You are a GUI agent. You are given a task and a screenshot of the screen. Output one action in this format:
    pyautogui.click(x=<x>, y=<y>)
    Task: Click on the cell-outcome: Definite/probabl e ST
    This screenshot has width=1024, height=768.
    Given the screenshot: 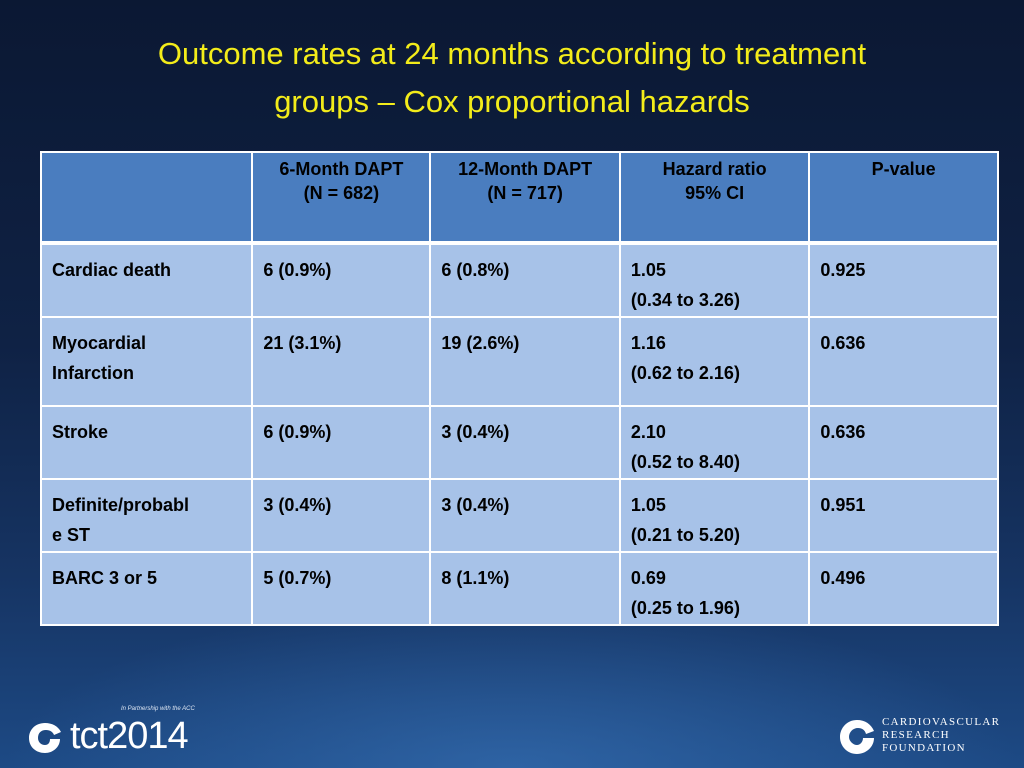 What is the action you would take?
    pyautogui.click(x=146, y=515)
    